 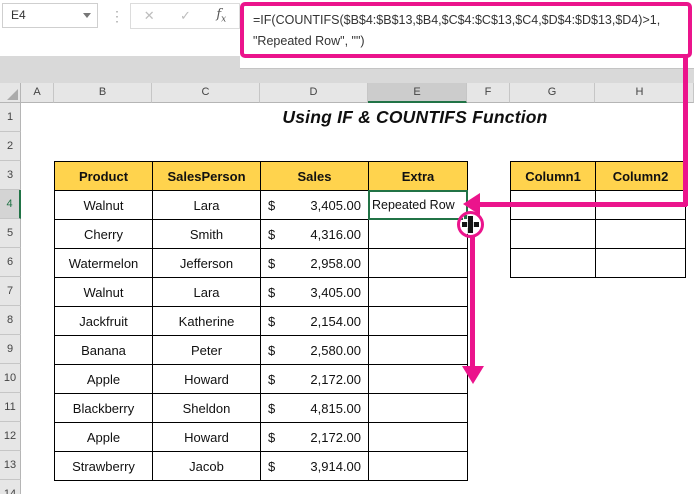 What do you see at coordinates (417, 93) in the screenshot?
I see `column-header-E-selected: E` at bounding box center [417, 93].